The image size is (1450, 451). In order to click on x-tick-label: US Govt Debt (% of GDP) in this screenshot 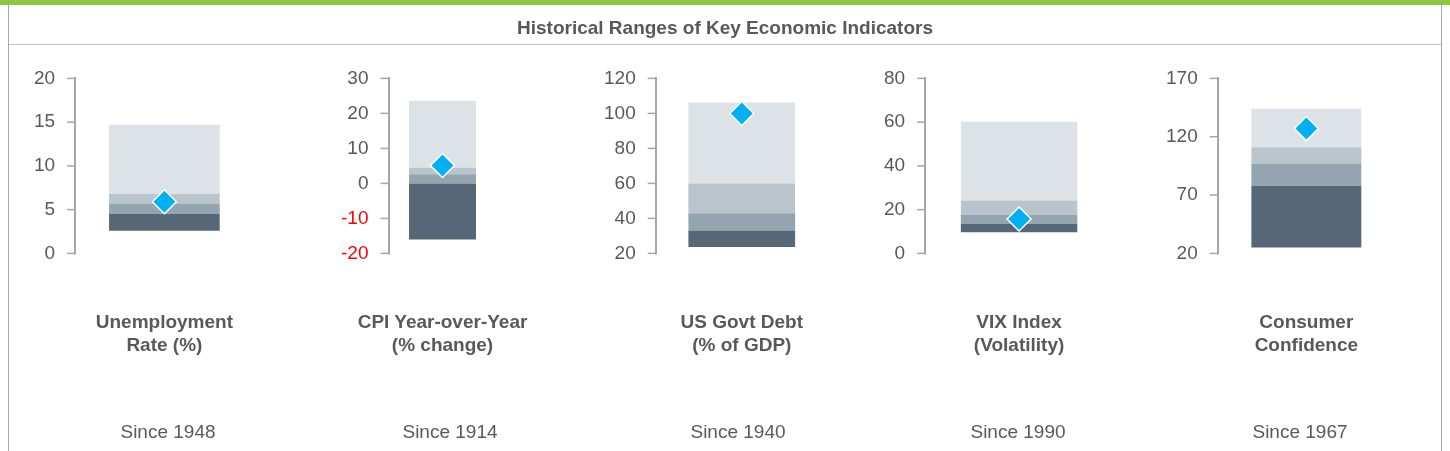, I will do `click(742, 333)`.